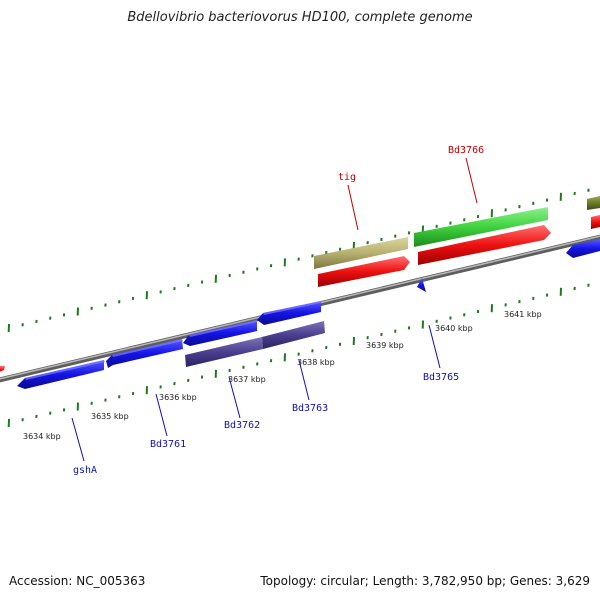  Describe the element at coordinates (110, 416) in the screenshot. I see `kbp-label: 3635 kbp` at that location.